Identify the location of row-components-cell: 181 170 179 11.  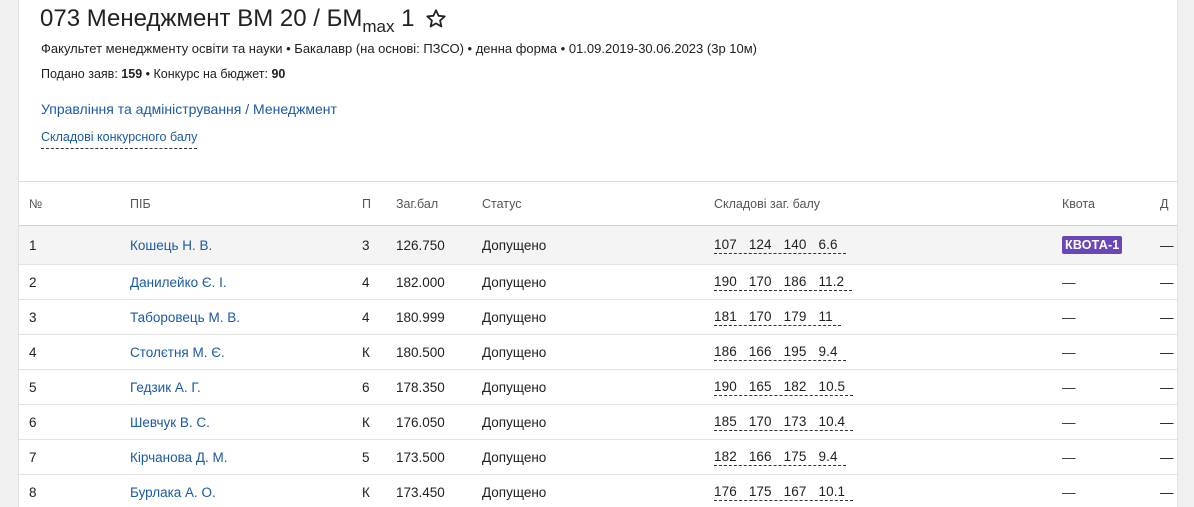
(888, 317).